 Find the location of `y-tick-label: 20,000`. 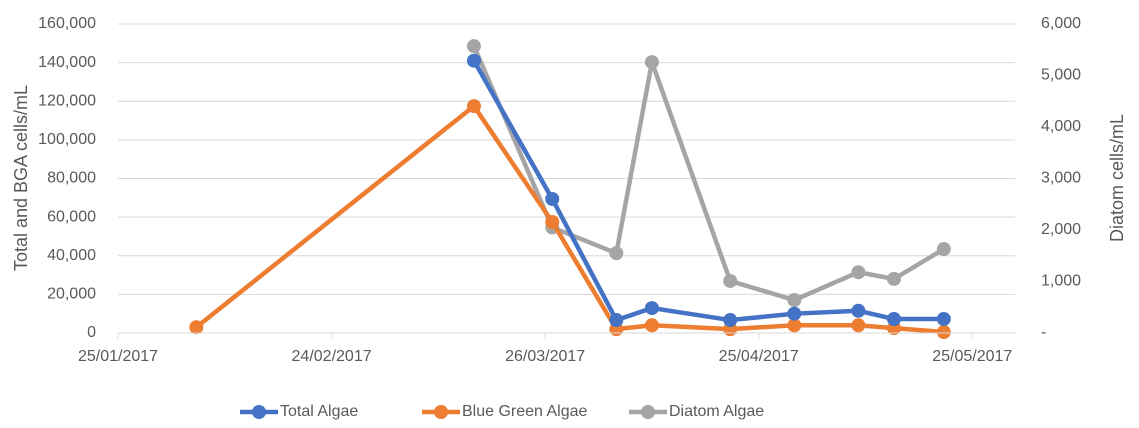

y-tick-label: 20,000 is located at coordinates (71, 294).